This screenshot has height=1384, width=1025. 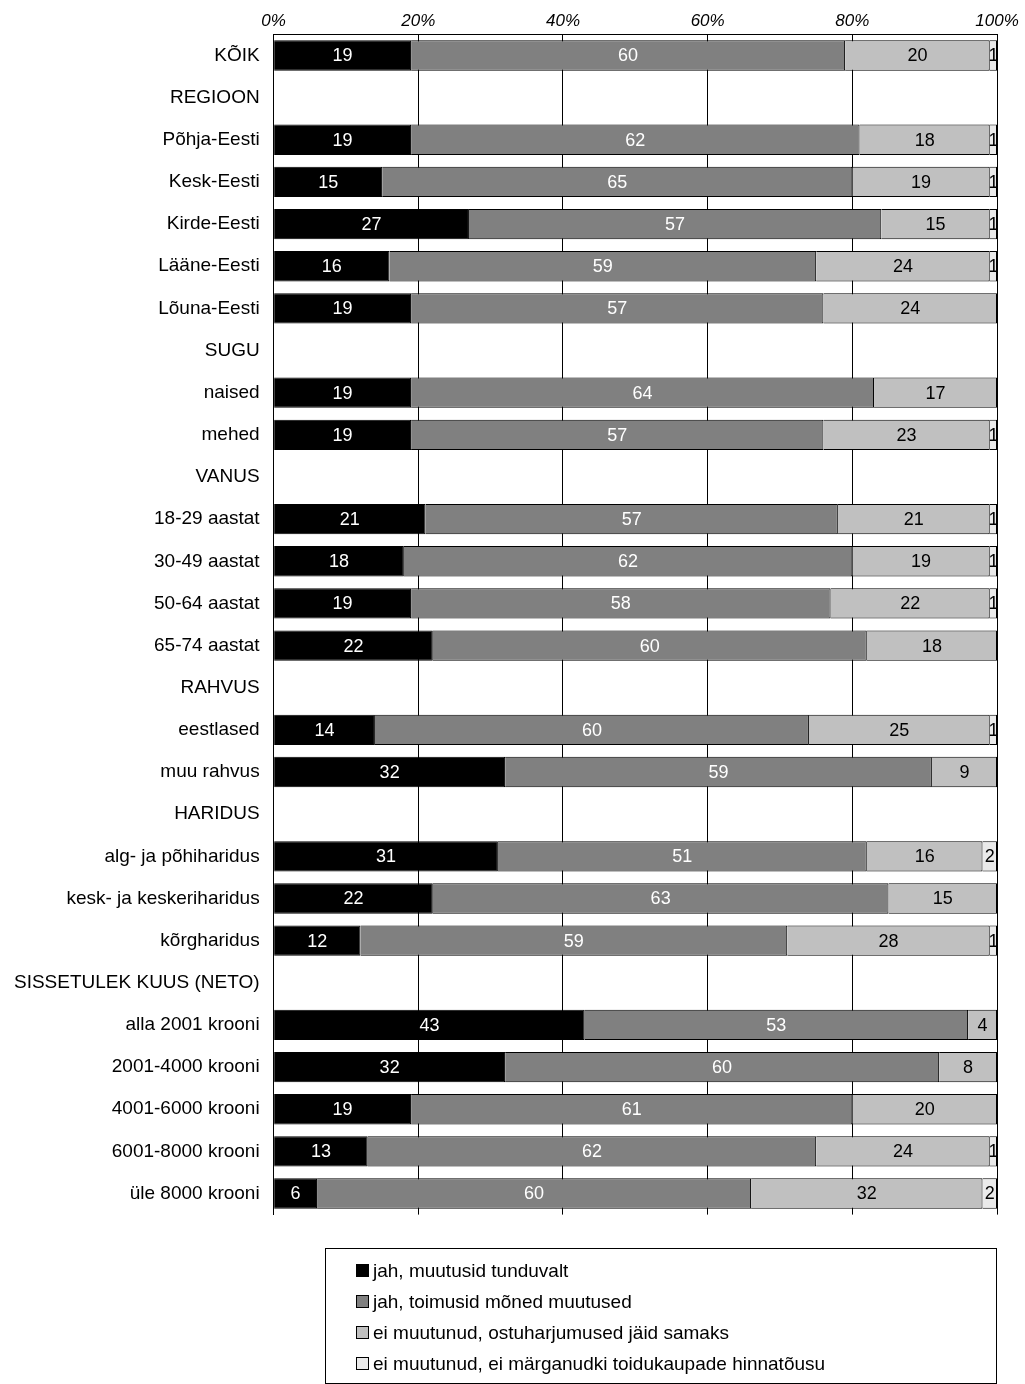 I want to click on y-tick-label: naised, so click(x=231, y=391).